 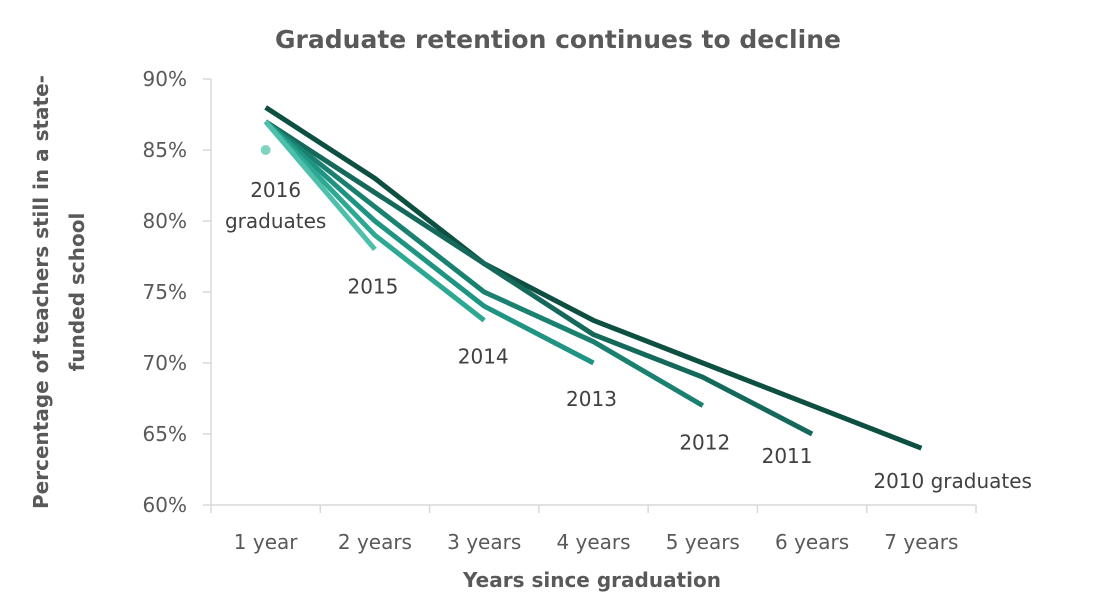 What do you see at coordinates (41, 292) in the screenshot?
I see `y-axis-title-line-1: Percentage of teachers still in a state-` at bounding box center [41, 292].